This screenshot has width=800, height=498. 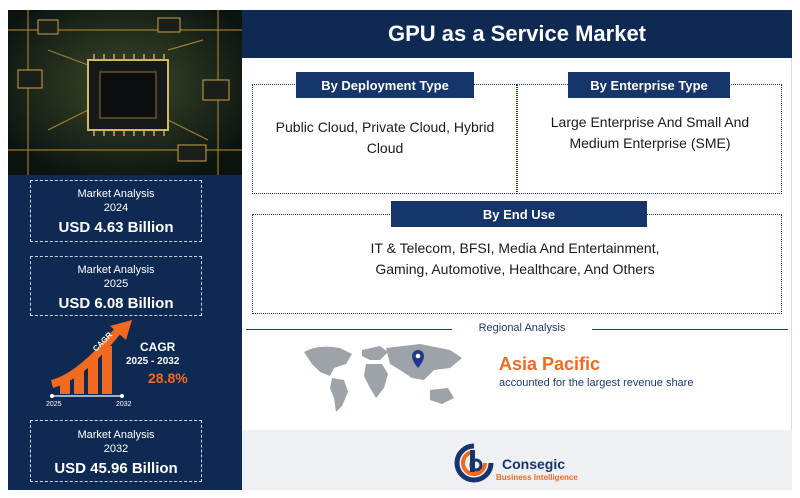 What do you see at coordinates (125, 92) in the screenshot?
I see `circuit-board-image` at bounding box center [125, 92].